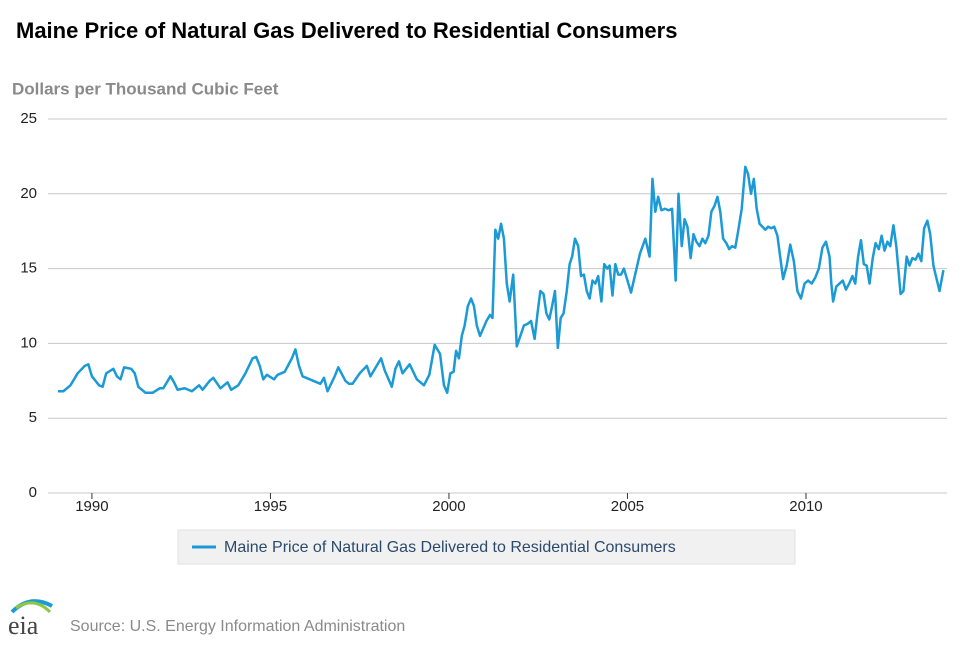 The image size is (970, 647). What do you see at coordinates (33, 492) in the screenshot?
I see `y-tick-label: 0` at bounding box center [33, 492].